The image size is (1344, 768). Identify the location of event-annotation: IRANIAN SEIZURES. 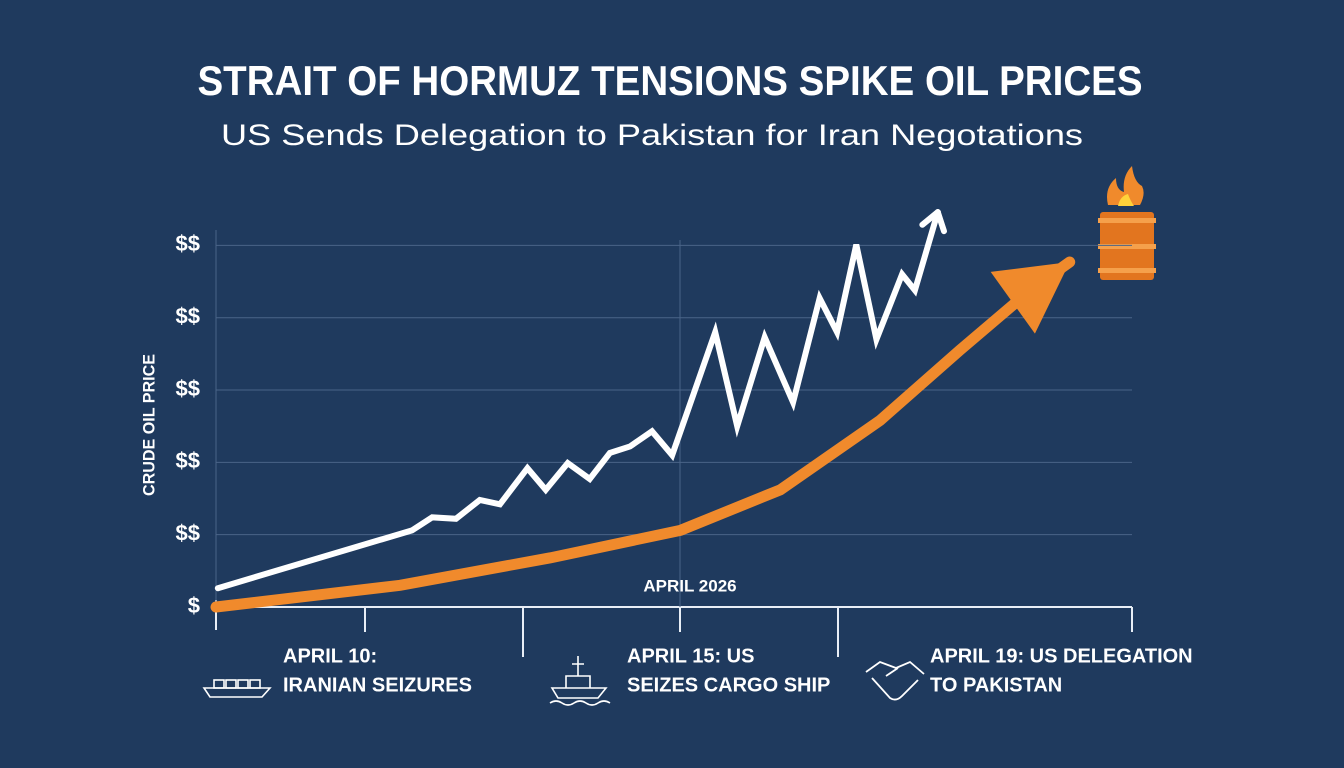
(377, 685).